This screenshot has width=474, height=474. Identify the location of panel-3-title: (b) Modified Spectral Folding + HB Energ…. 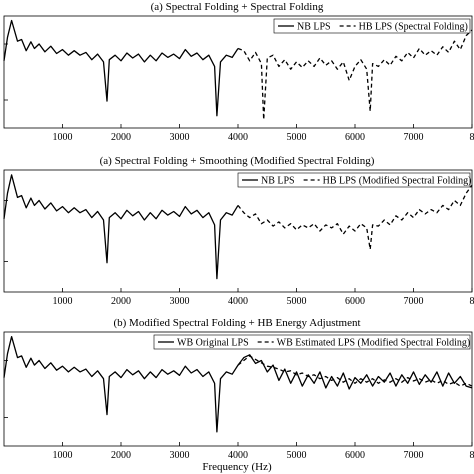
(236, 323).